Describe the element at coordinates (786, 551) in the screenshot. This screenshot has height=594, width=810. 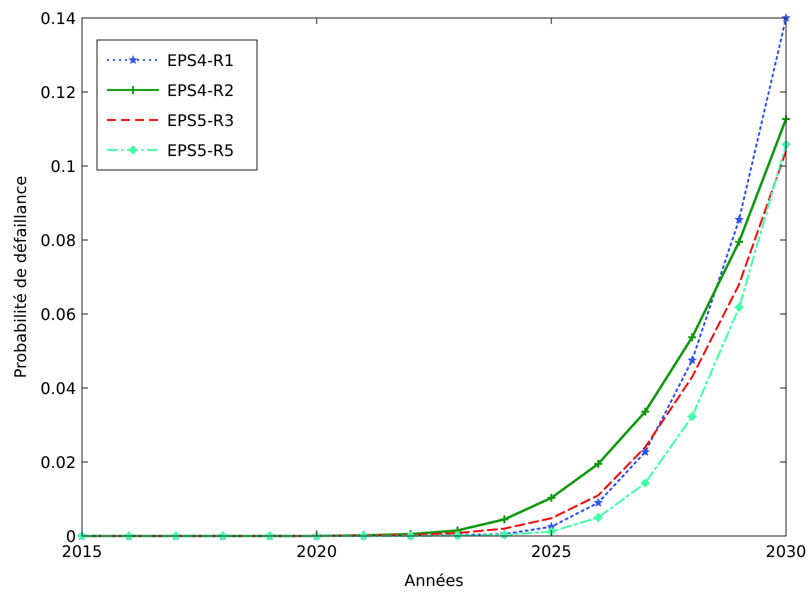
I see `x-tick-label: 2030` at that location.